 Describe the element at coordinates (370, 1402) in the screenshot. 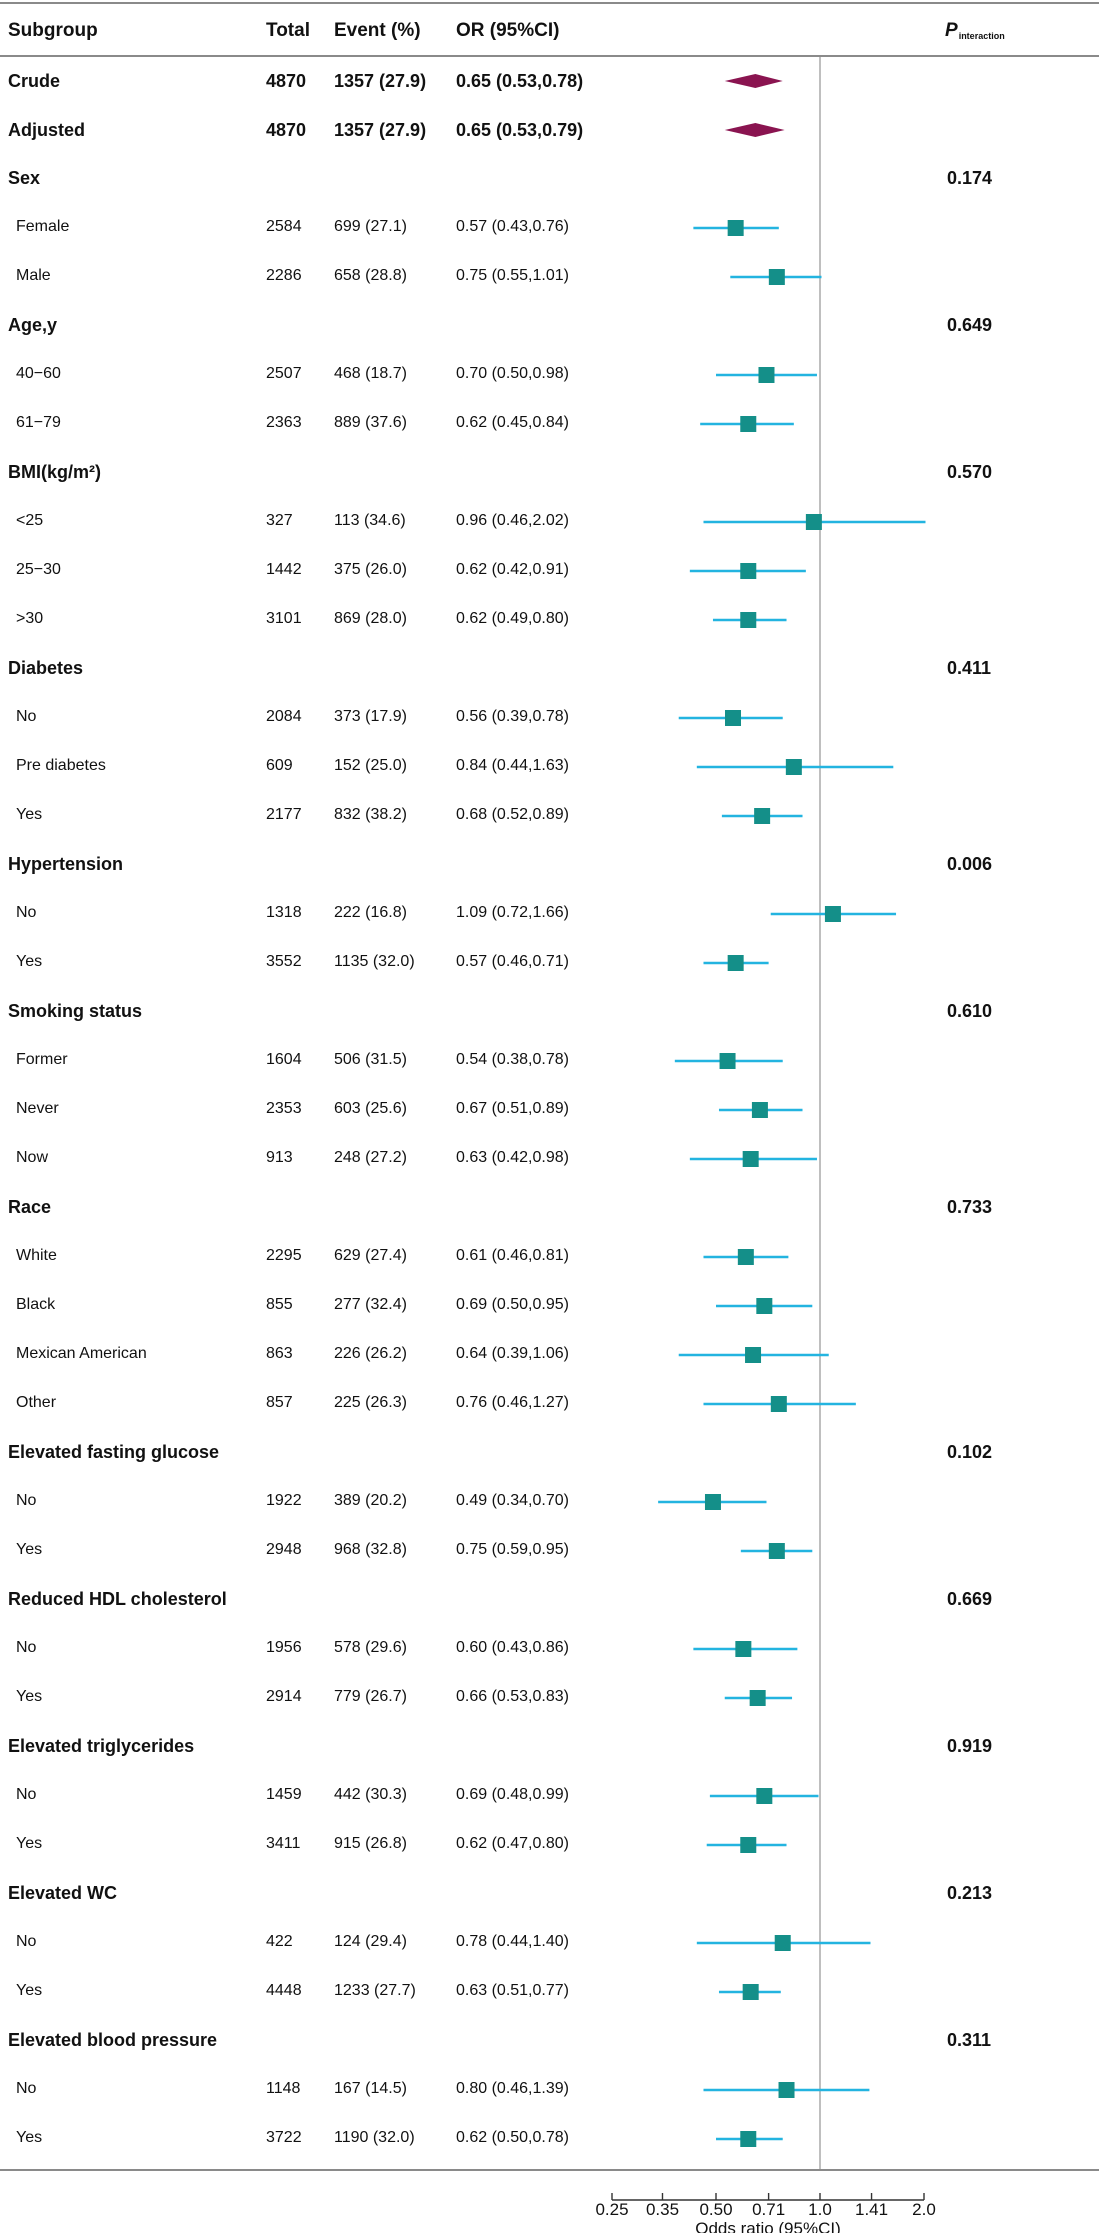

I see `event-value: 225 (26.3)` at that location.